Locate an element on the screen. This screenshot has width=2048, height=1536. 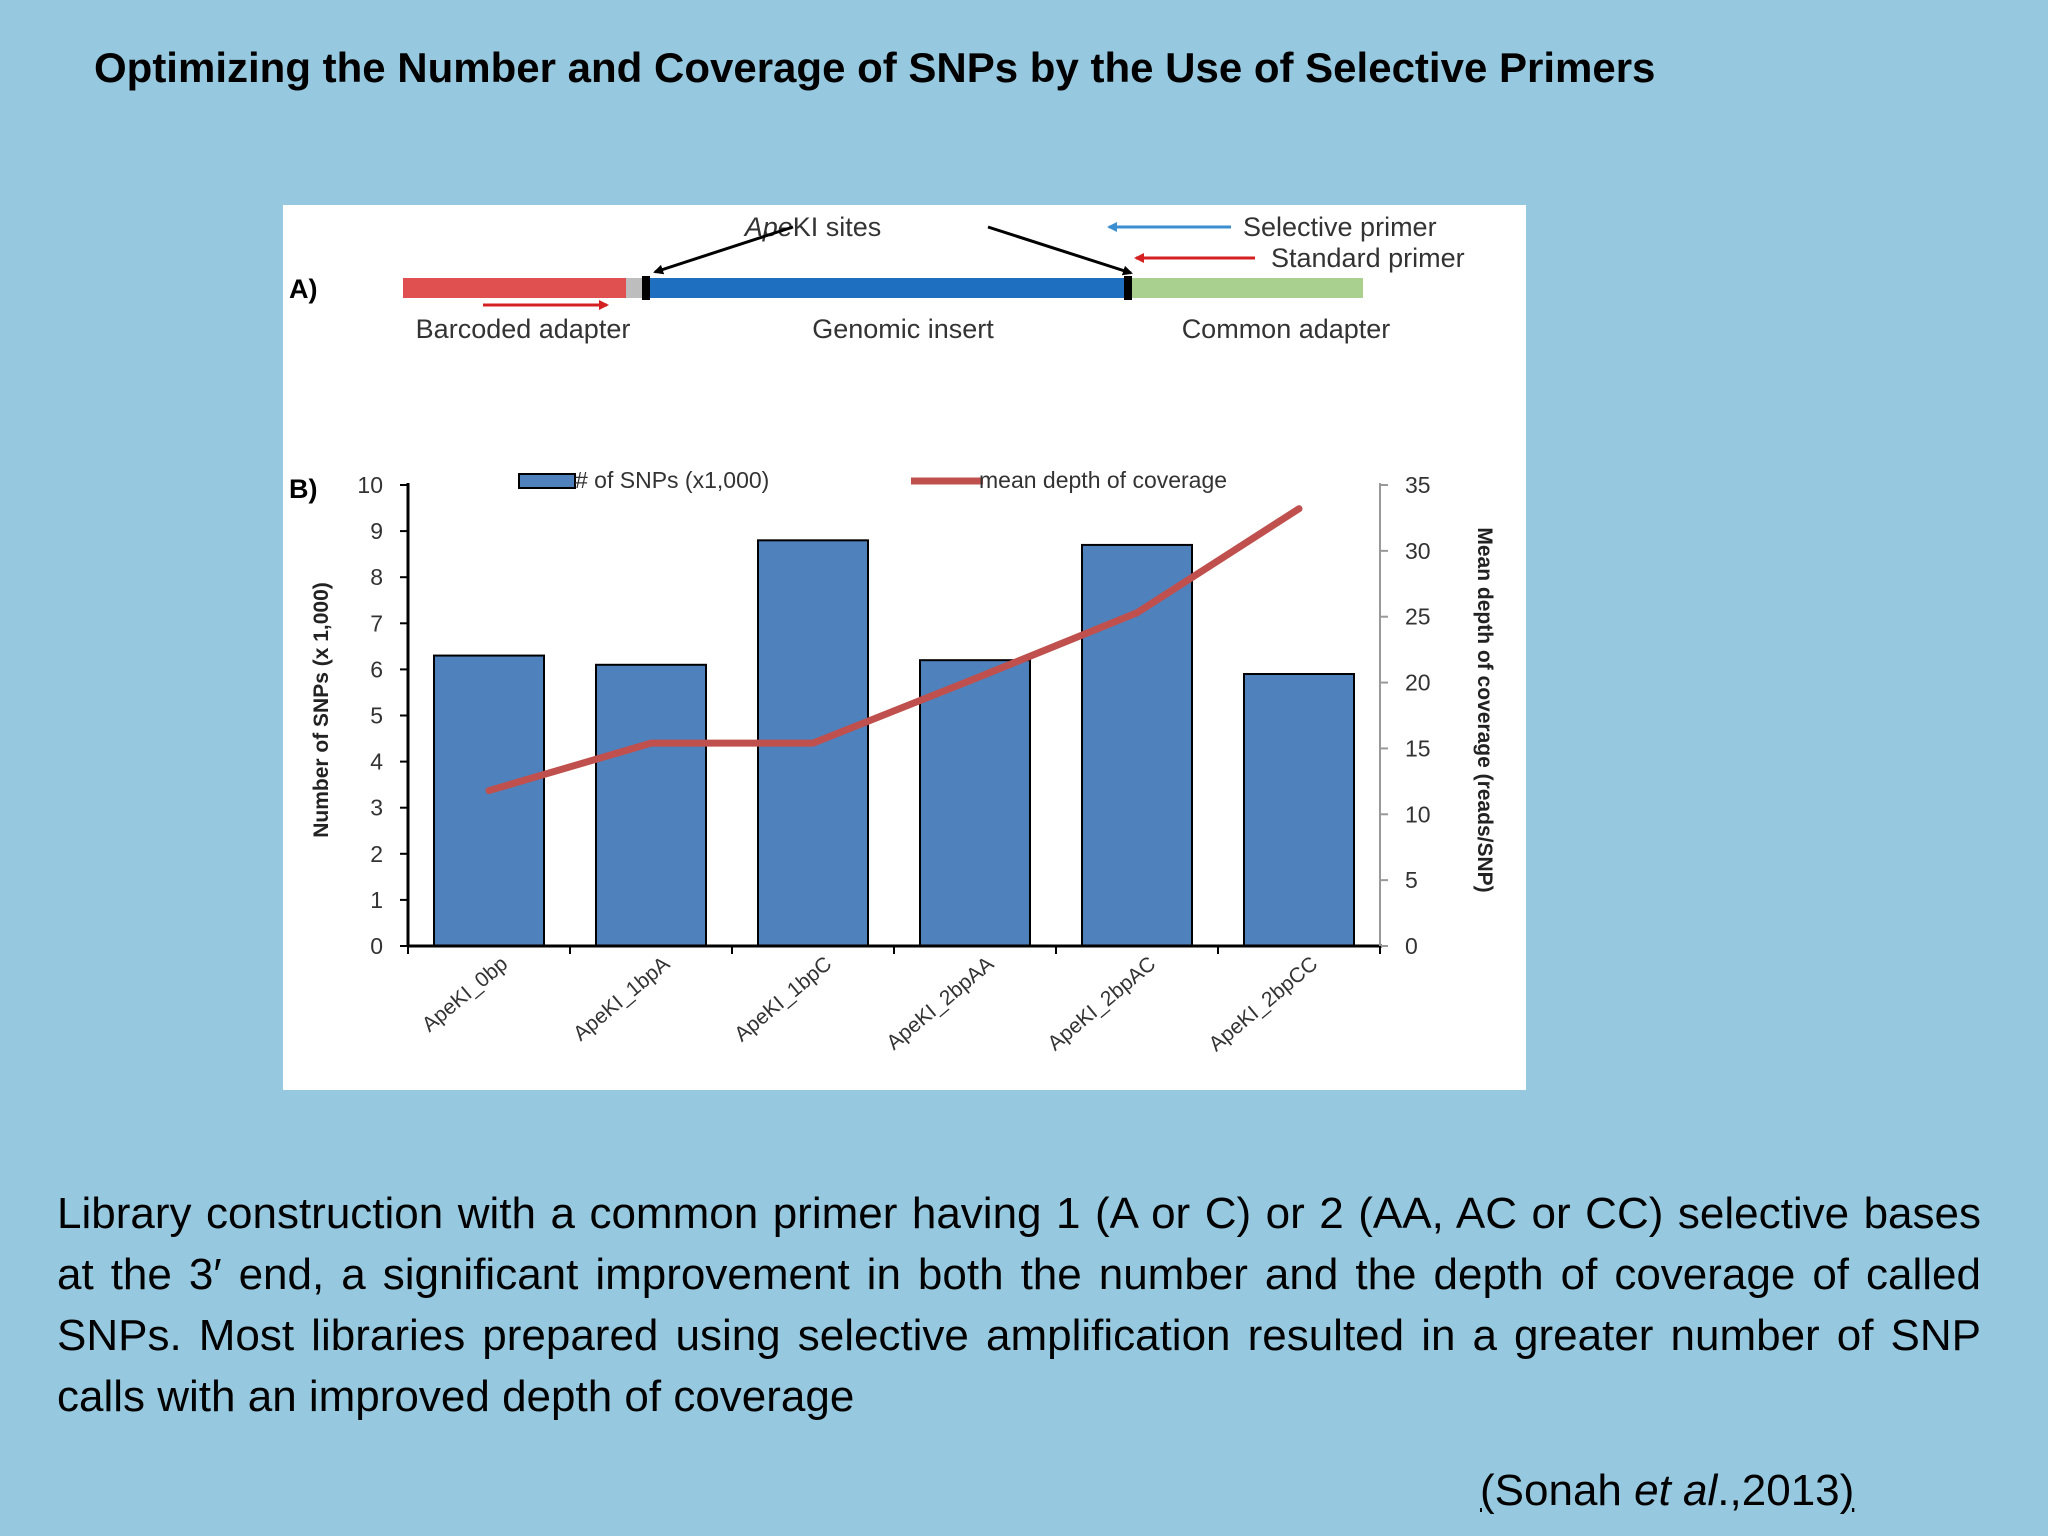
bar-ApeKI_2bpAA is located at coordinates (975, 803).